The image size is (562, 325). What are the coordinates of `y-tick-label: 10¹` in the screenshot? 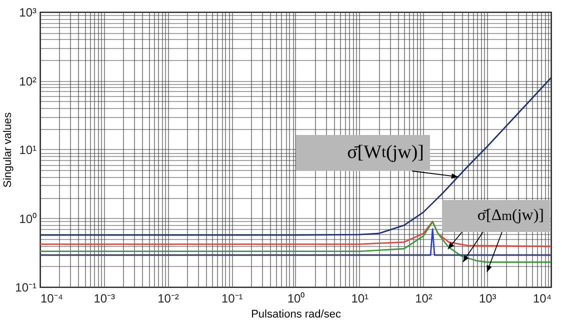 It's located at (28, 150).